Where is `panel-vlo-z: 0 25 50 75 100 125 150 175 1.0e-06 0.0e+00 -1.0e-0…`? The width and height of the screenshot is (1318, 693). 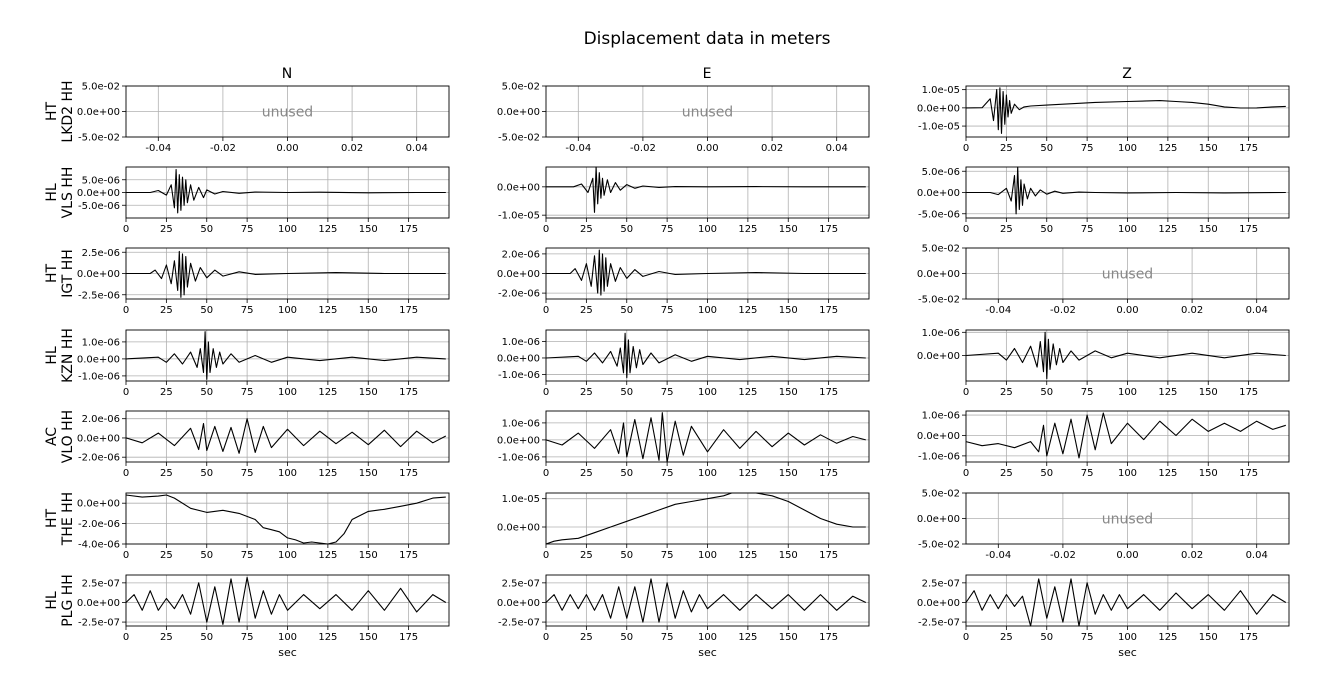
panel-vlo-z: 0 25 50 75 100 125 150 175 1.0e-06 0.0e+00 -1.0e-0… is located at coordinates (1103, 444).